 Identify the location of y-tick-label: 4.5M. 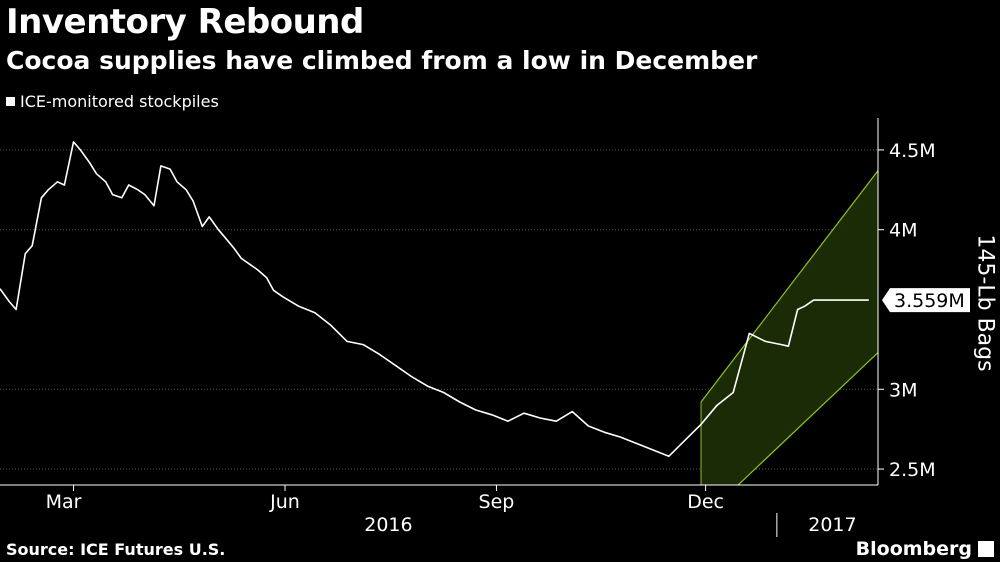
(912, 151).